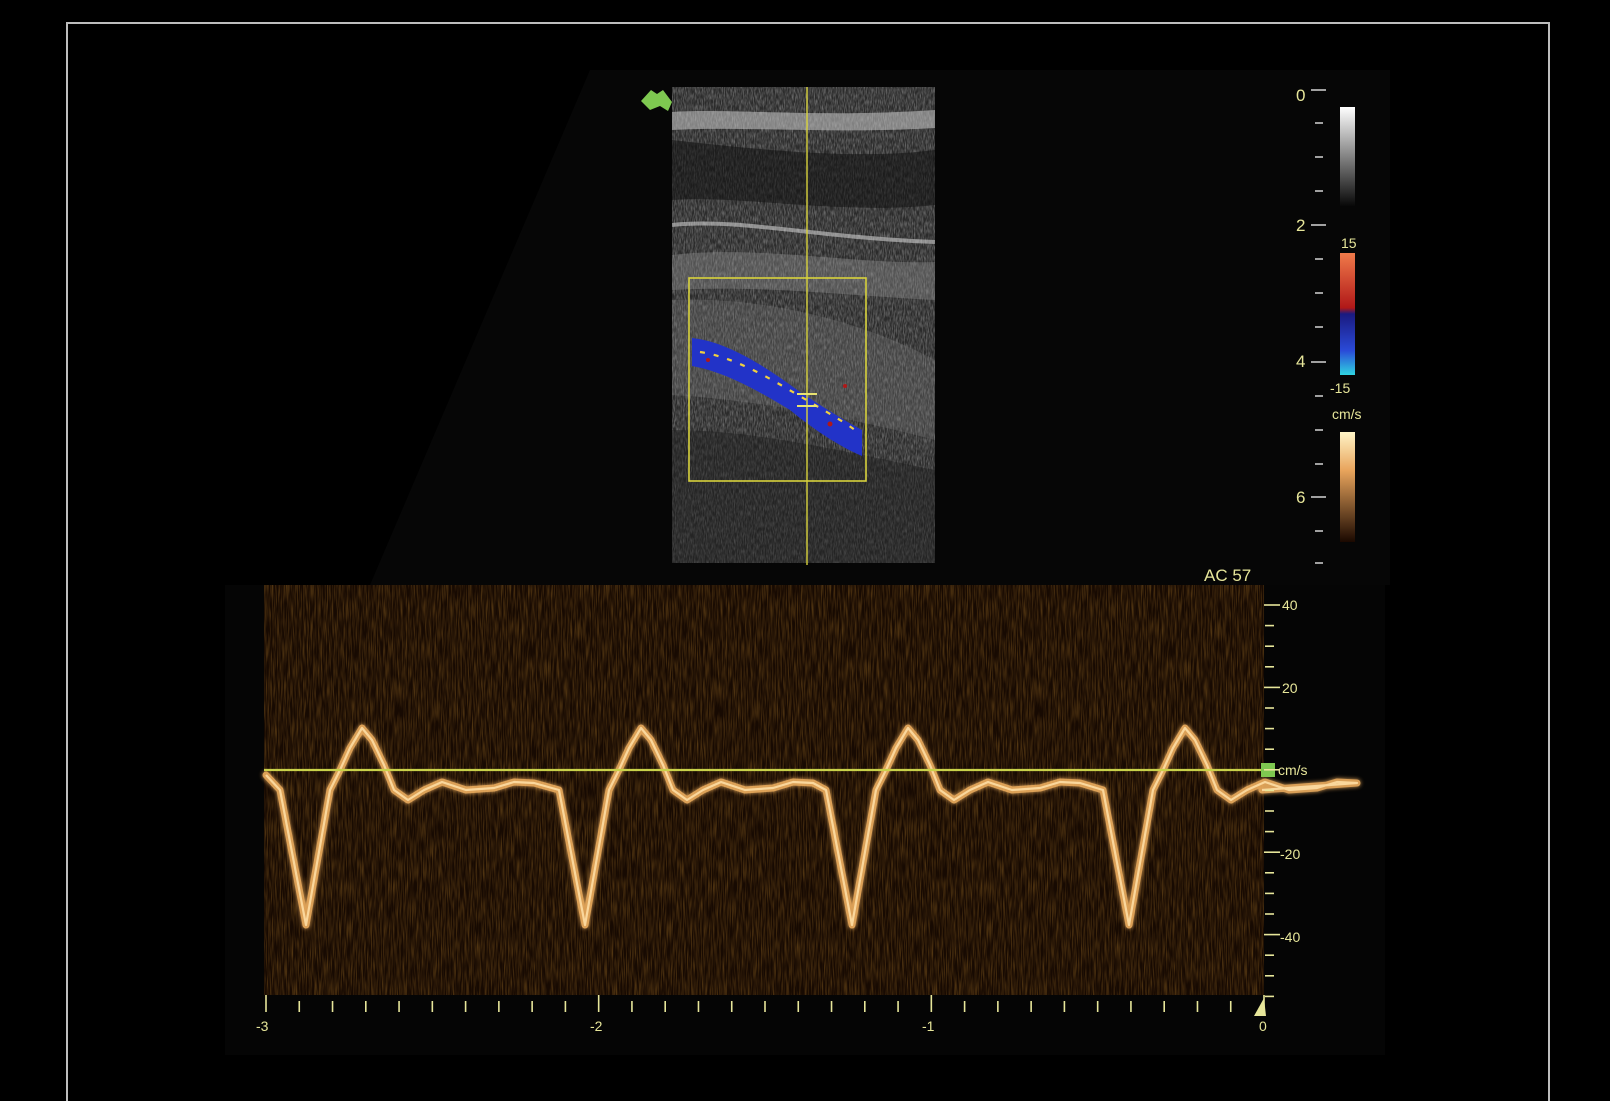 This screenshot has height=1101, width=1610. I want to click on time-tick-label: 0, so click(1263, 1026).